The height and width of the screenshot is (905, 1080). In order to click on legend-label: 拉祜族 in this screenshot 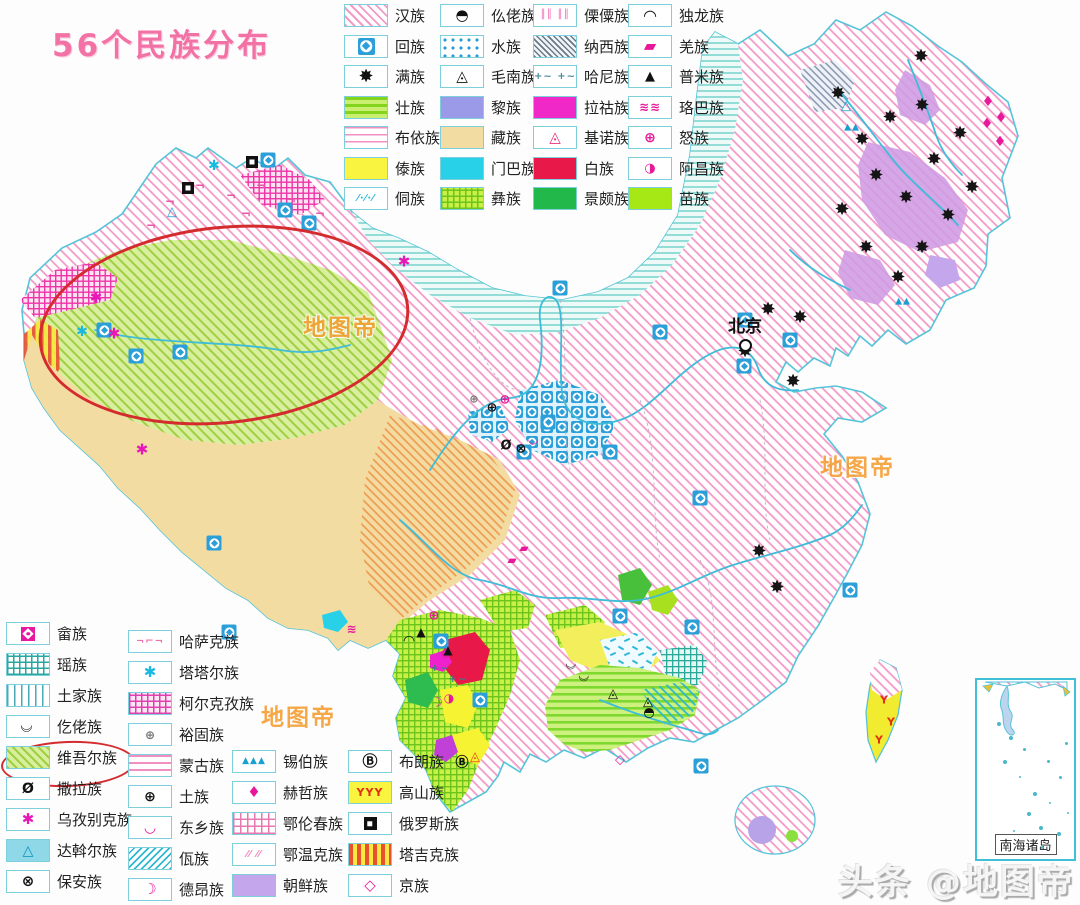, I will do `click(607, 107)`.